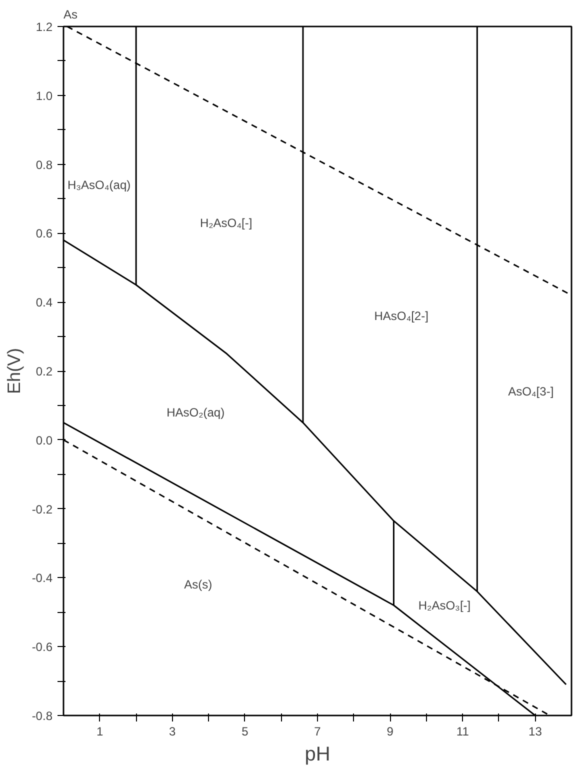 This screenshot has width=581, height=768. What do you see at coordinates (535, 731) in the screenshot?
I see `x-tick-label: 13` at bounding box center [535, 731].